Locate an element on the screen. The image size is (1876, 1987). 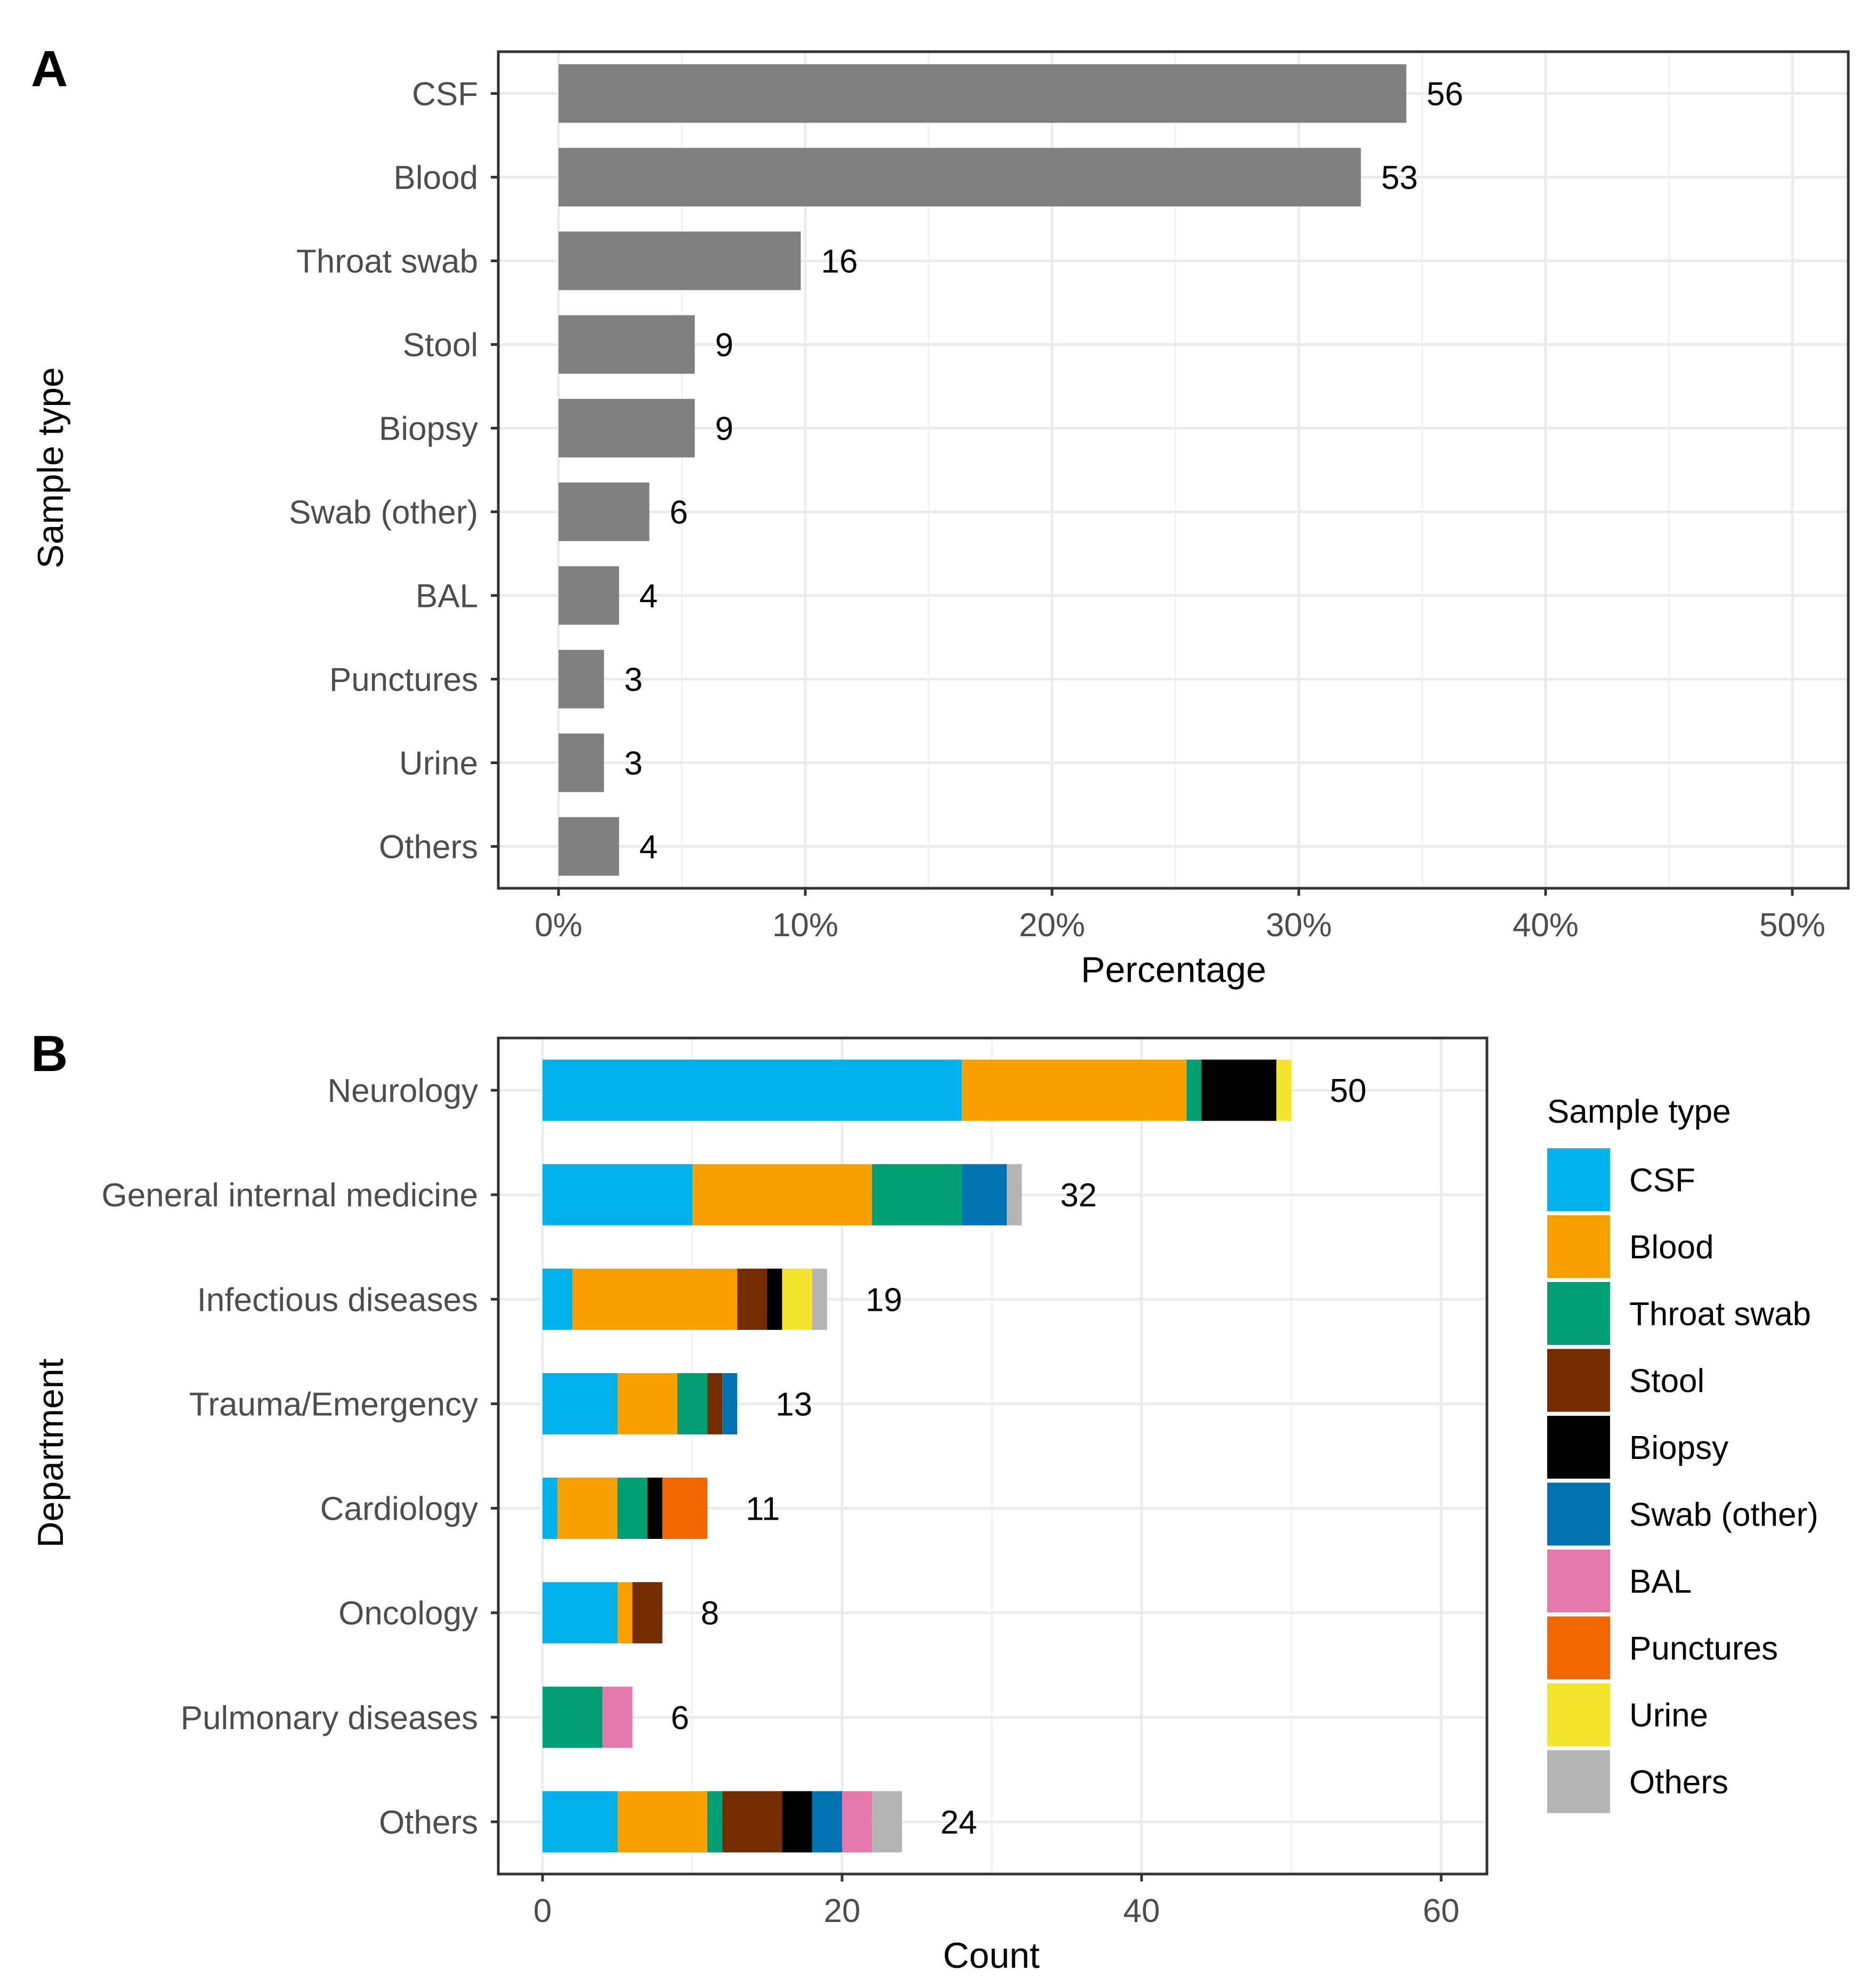
legend-key-biopsy is located at coordinates (1578, 1448).